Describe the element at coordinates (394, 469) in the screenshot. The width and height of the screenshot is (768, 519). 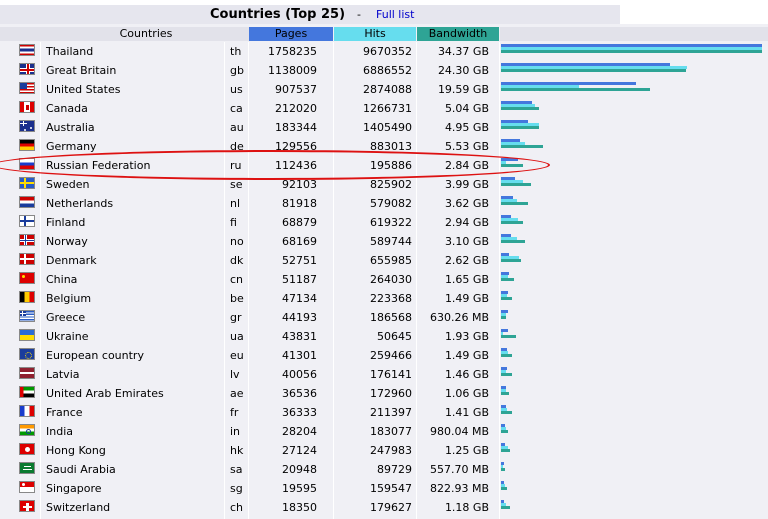
I see `hits-value: 89729` at that location.